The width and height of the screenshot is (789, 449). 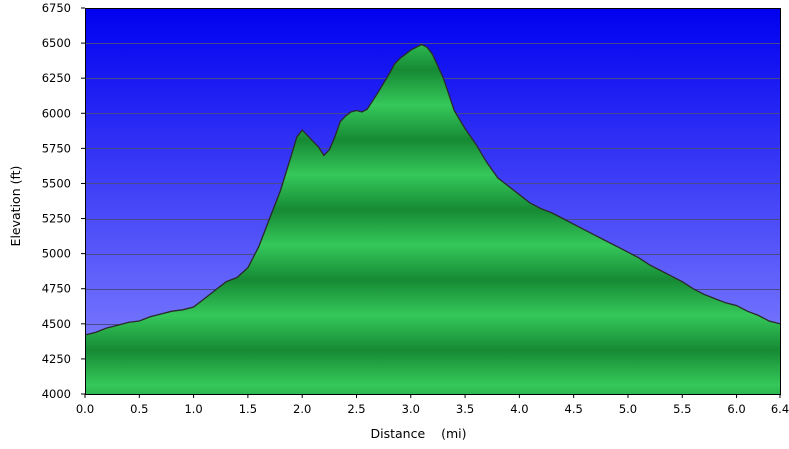 I want to click on x-tick-label-2.5: 2.5, so click(x=356, y=409).